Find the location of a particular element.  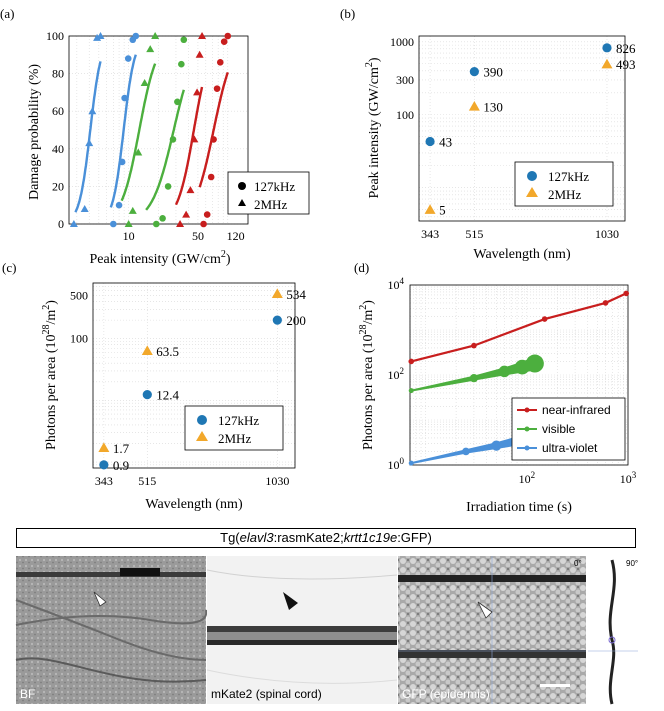

mkate2-arrowhead is located at coordinates (290, 601).